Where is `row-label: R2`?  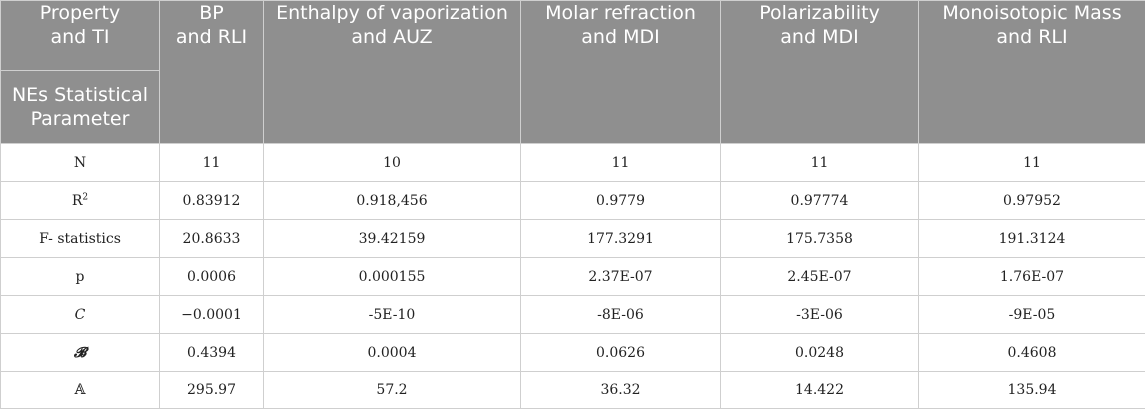
row-label: R2 is located at coordinates (80, 200).